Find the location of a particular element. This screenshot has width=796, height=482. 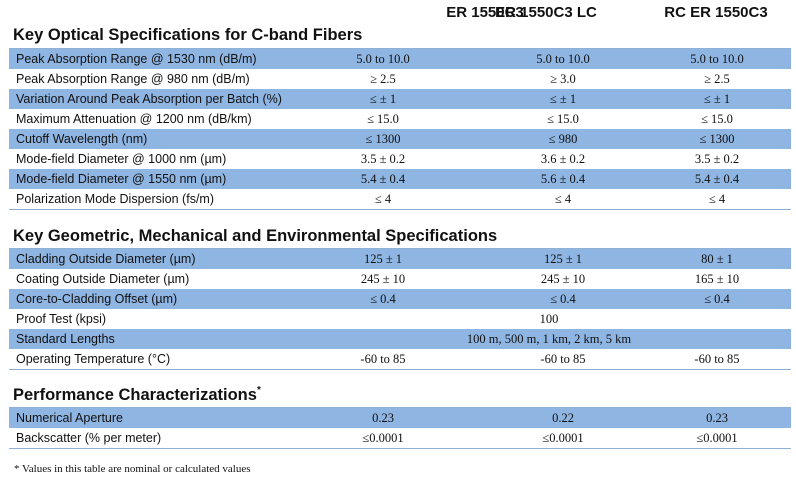

row-label: Cladding Outside Diameter (µm) is located at coordinates (106, 259).